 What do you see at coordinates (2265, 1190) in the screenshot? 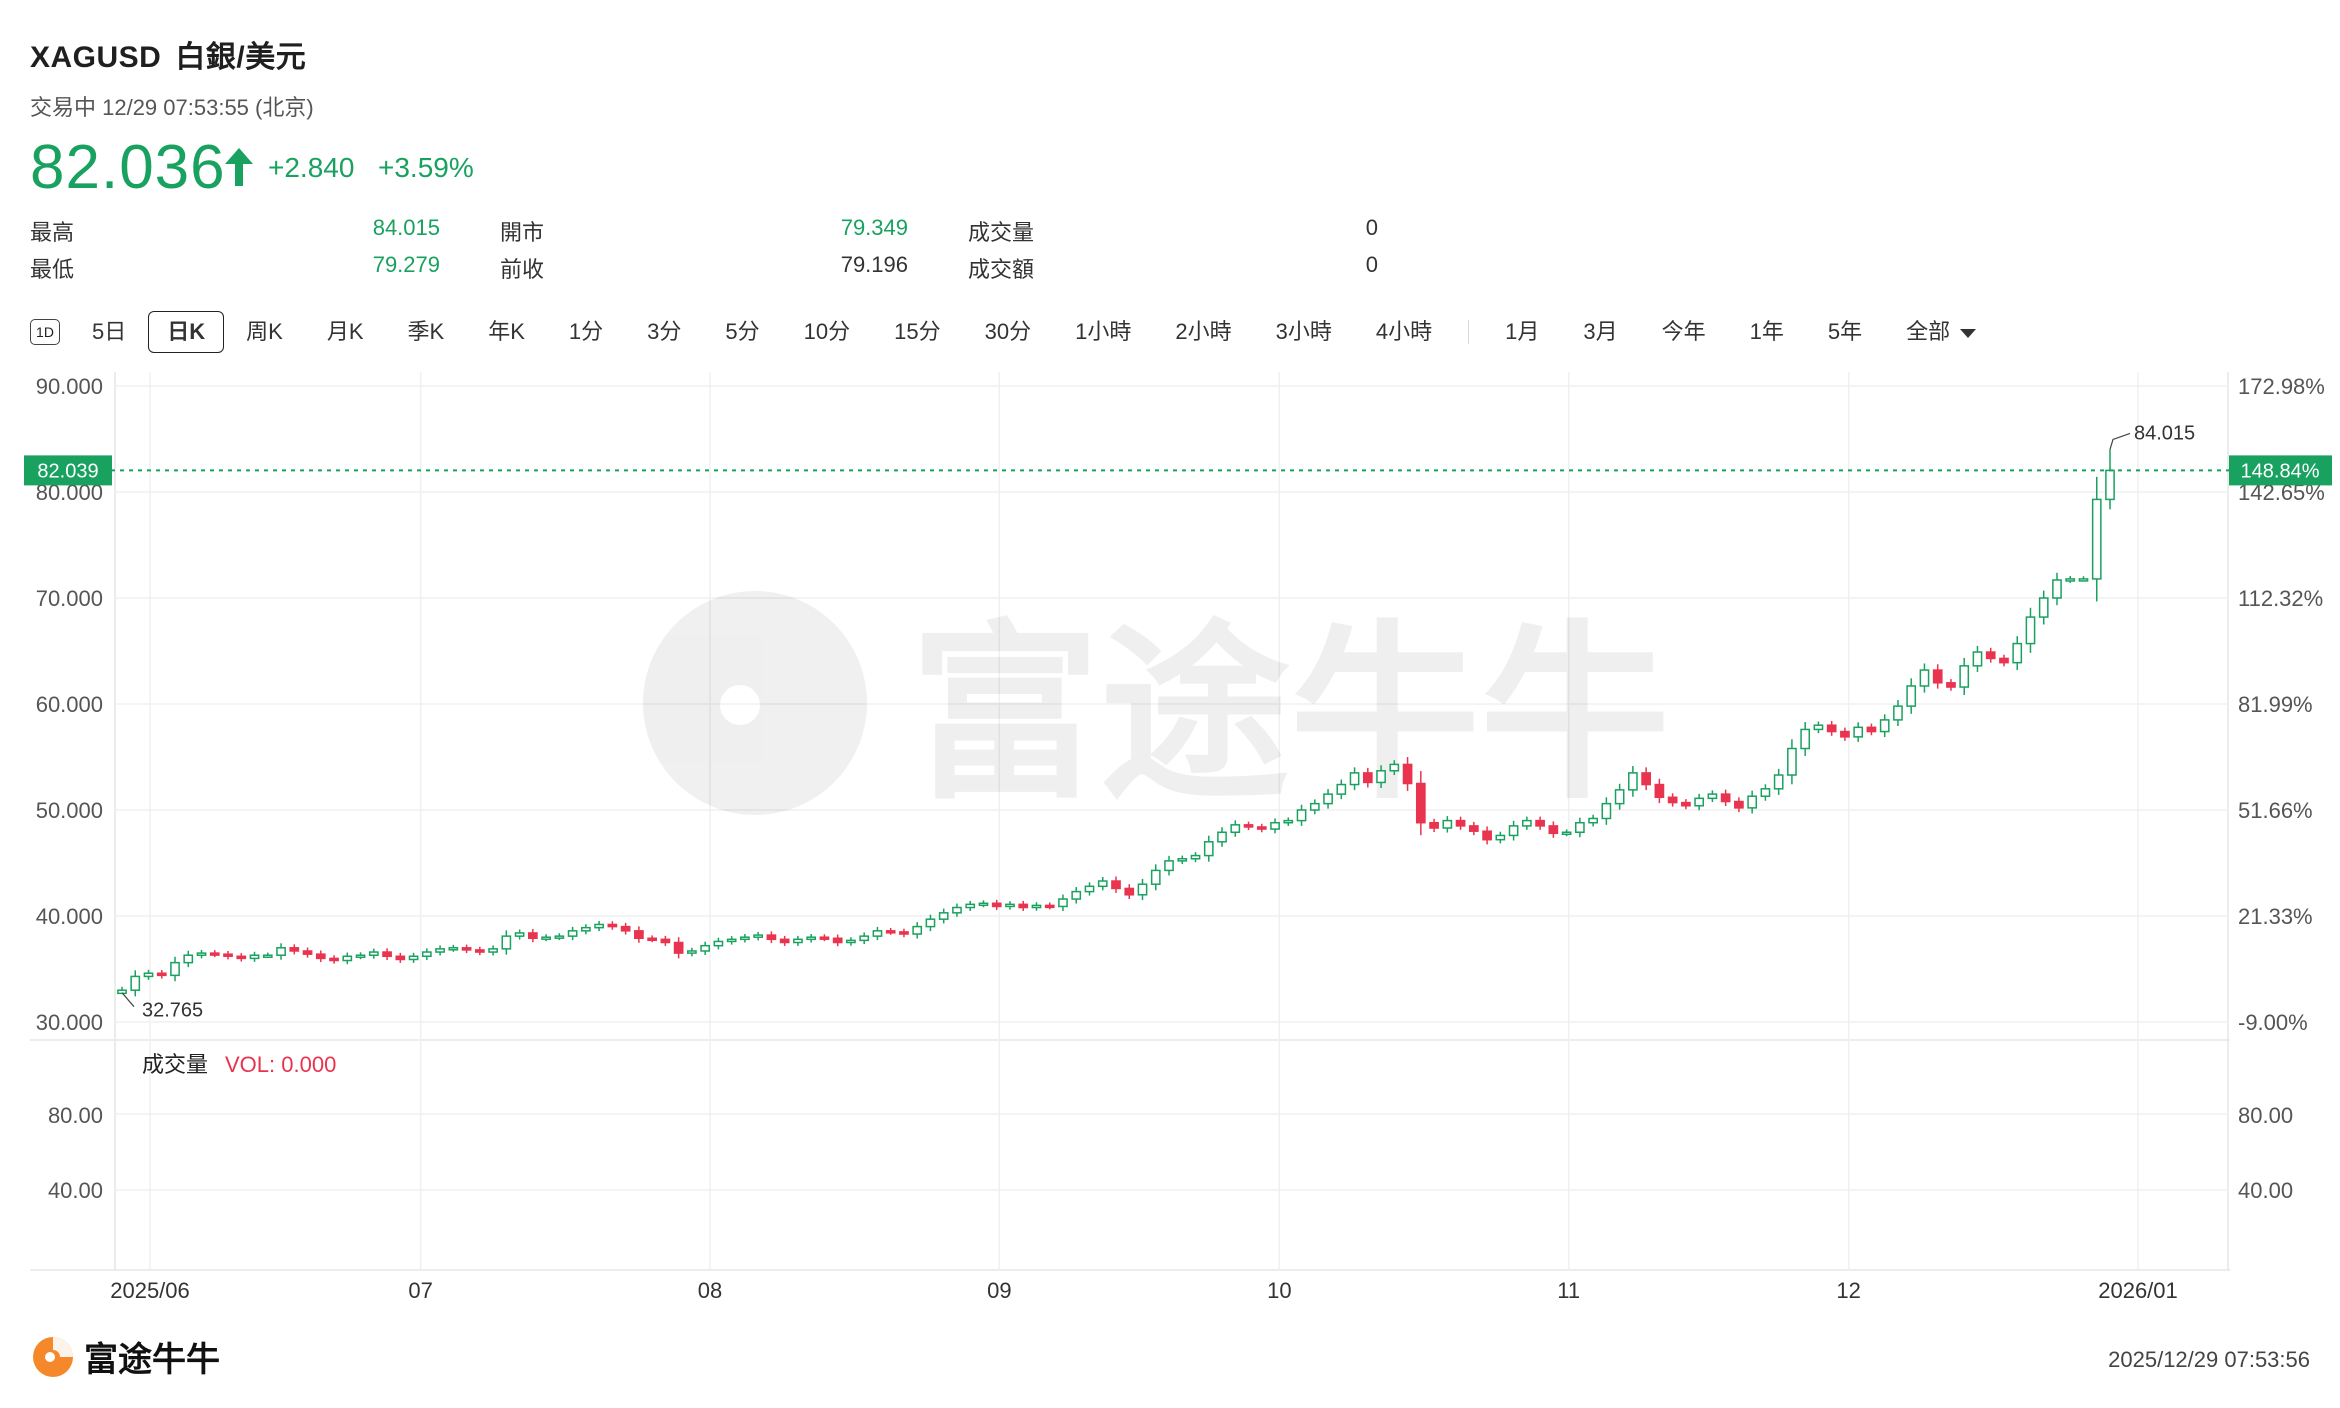
I see `vol-right-tick: 40.00` at bounding box center [2265, 1190].